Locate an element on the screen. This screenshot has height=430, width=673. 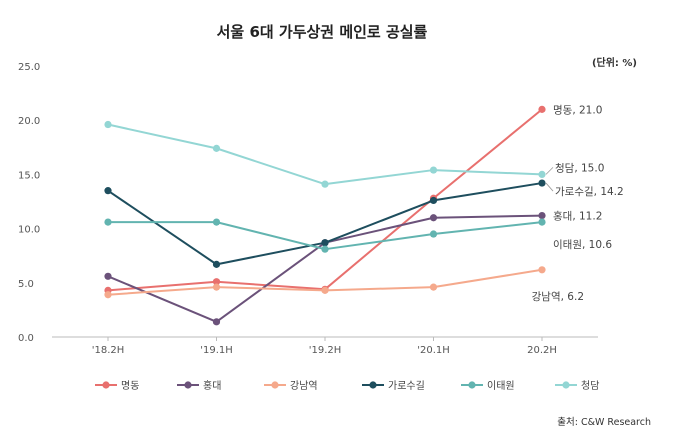
legend-label: 이태원 is located at coordinates (501, 386).